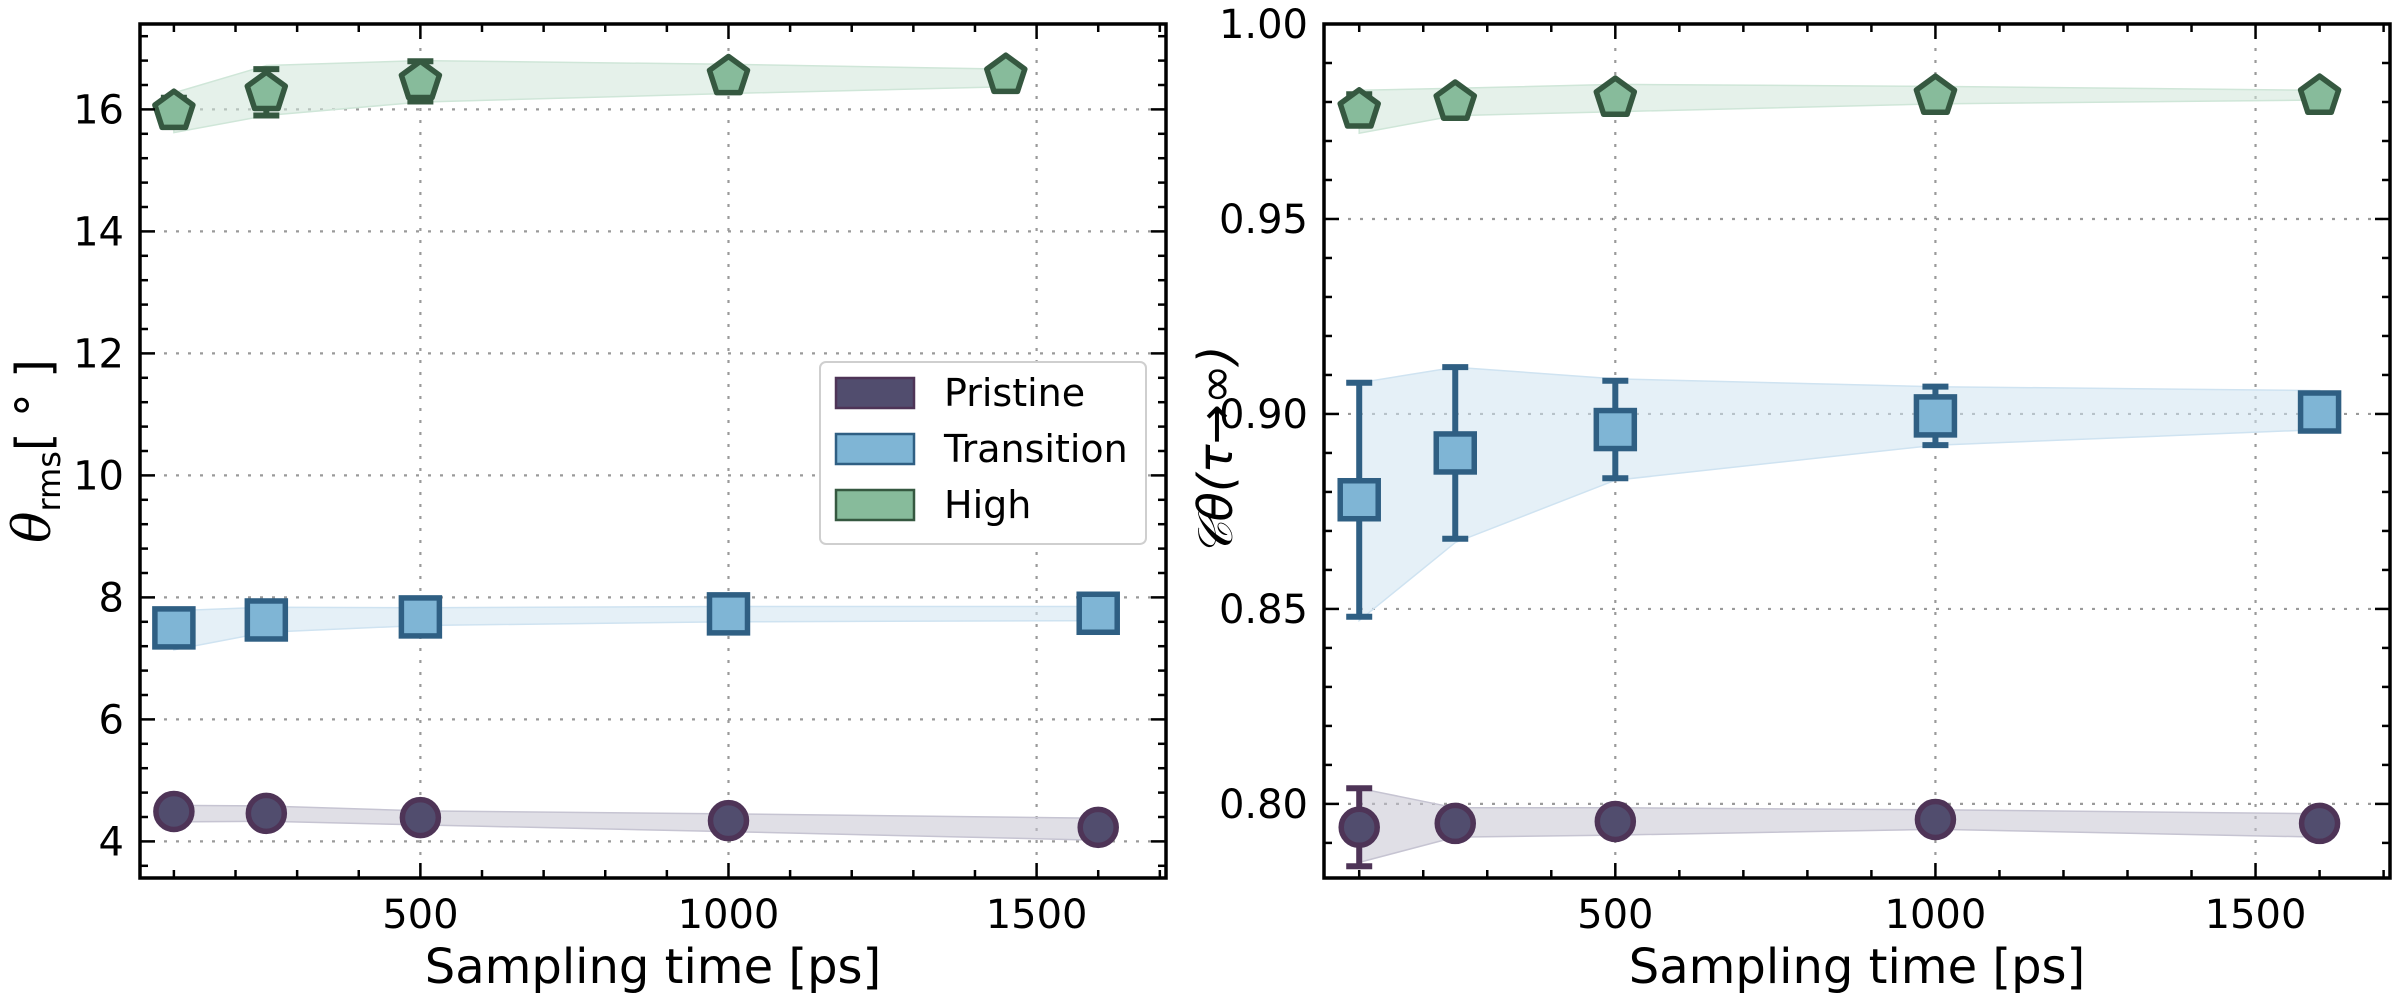 The width and height of the screenshot is (2400, 1000). I want to click on legend: Pristine Transition High, so click(983, 453).